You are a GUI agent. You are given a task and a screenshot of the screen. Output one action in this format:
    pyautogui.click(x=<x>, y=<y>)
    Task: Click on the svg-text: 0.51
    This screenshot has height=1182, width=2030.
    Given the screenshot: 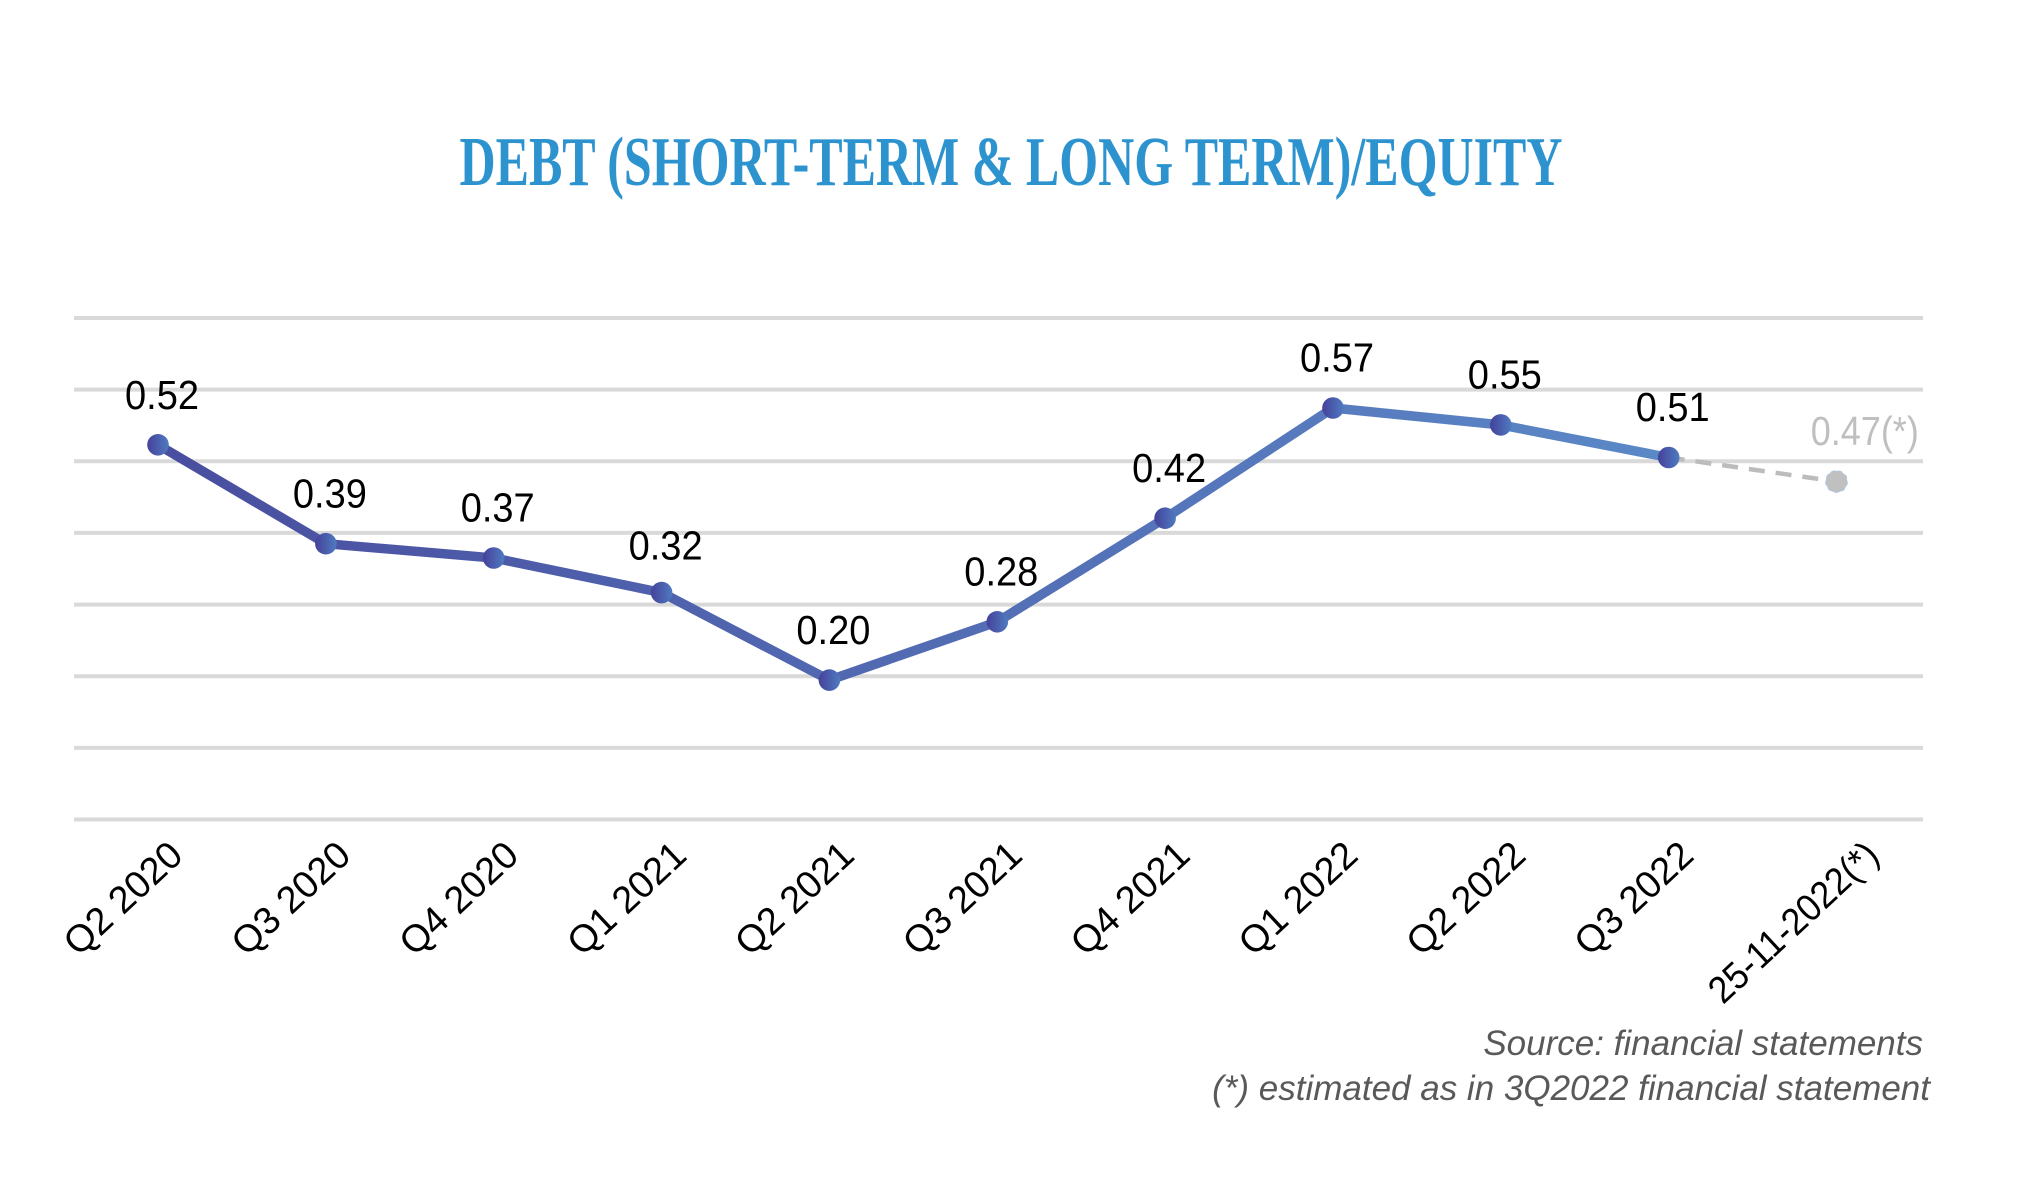 What is the action you would take?
    pyautogui.click(x=1673, y=407)
    